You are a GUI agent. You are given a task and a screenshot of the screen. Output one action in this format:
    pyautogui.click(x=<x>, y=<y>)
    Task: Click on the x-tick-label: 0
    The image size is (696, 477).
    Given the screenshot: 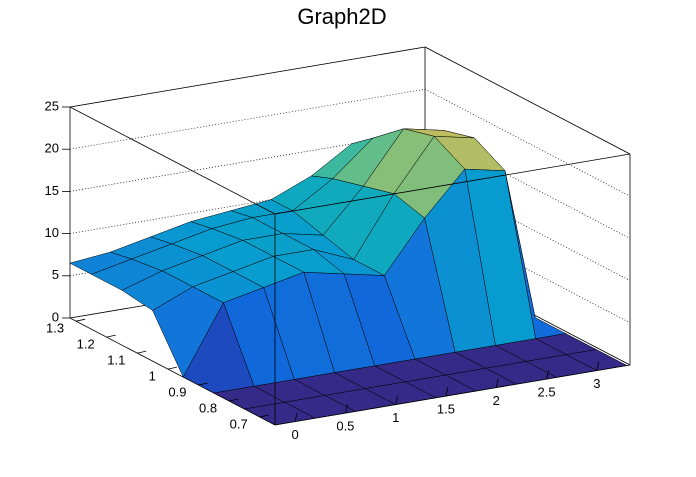 What is the action you would take?
    pyautogui.click(x=294, y=434)
    